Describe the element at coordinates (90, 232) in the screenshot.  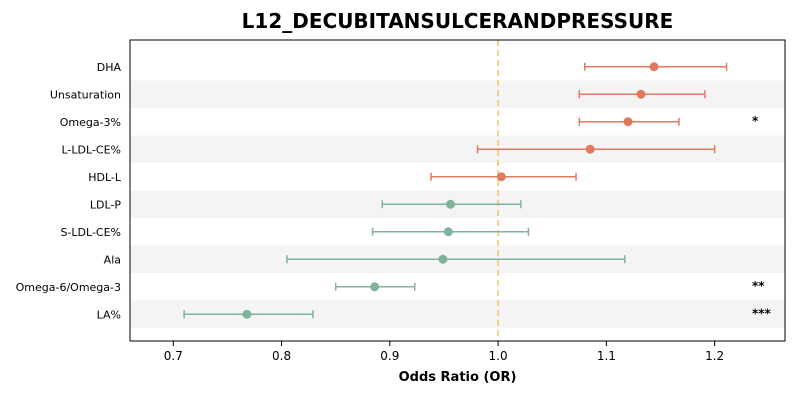
I see `category-label: S-LDL-CE%` at that location.